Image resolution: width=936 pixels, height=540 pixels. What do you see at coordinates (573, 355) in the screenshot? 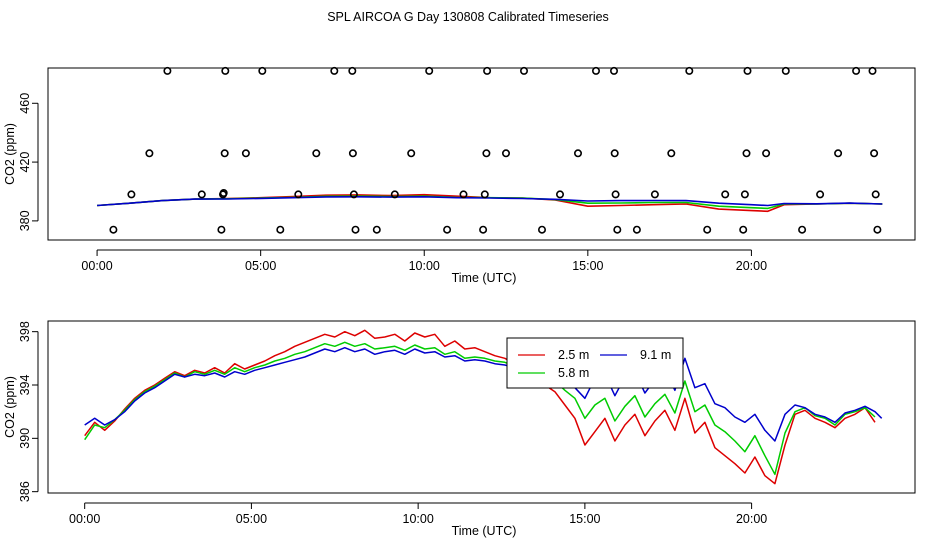
I see `legend-label-2.5m: 2.5 m` at bounding box center [573, 355].